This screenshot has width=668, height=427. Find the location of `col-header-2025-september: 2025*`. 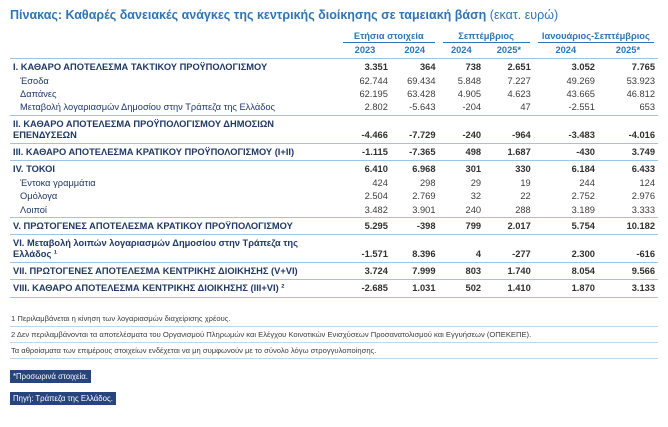

col-header-2025-september: 2025* is located at coordinates (509, 51).